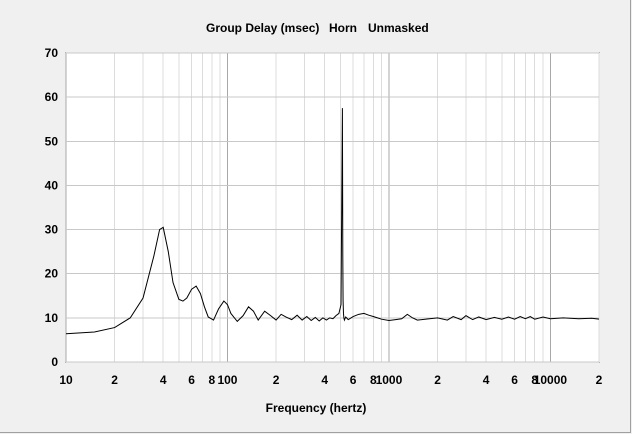 Image resolution: width=632 pixels, height=434 pixels. I want to click on y-tick-label: 30, so click(52, 230).